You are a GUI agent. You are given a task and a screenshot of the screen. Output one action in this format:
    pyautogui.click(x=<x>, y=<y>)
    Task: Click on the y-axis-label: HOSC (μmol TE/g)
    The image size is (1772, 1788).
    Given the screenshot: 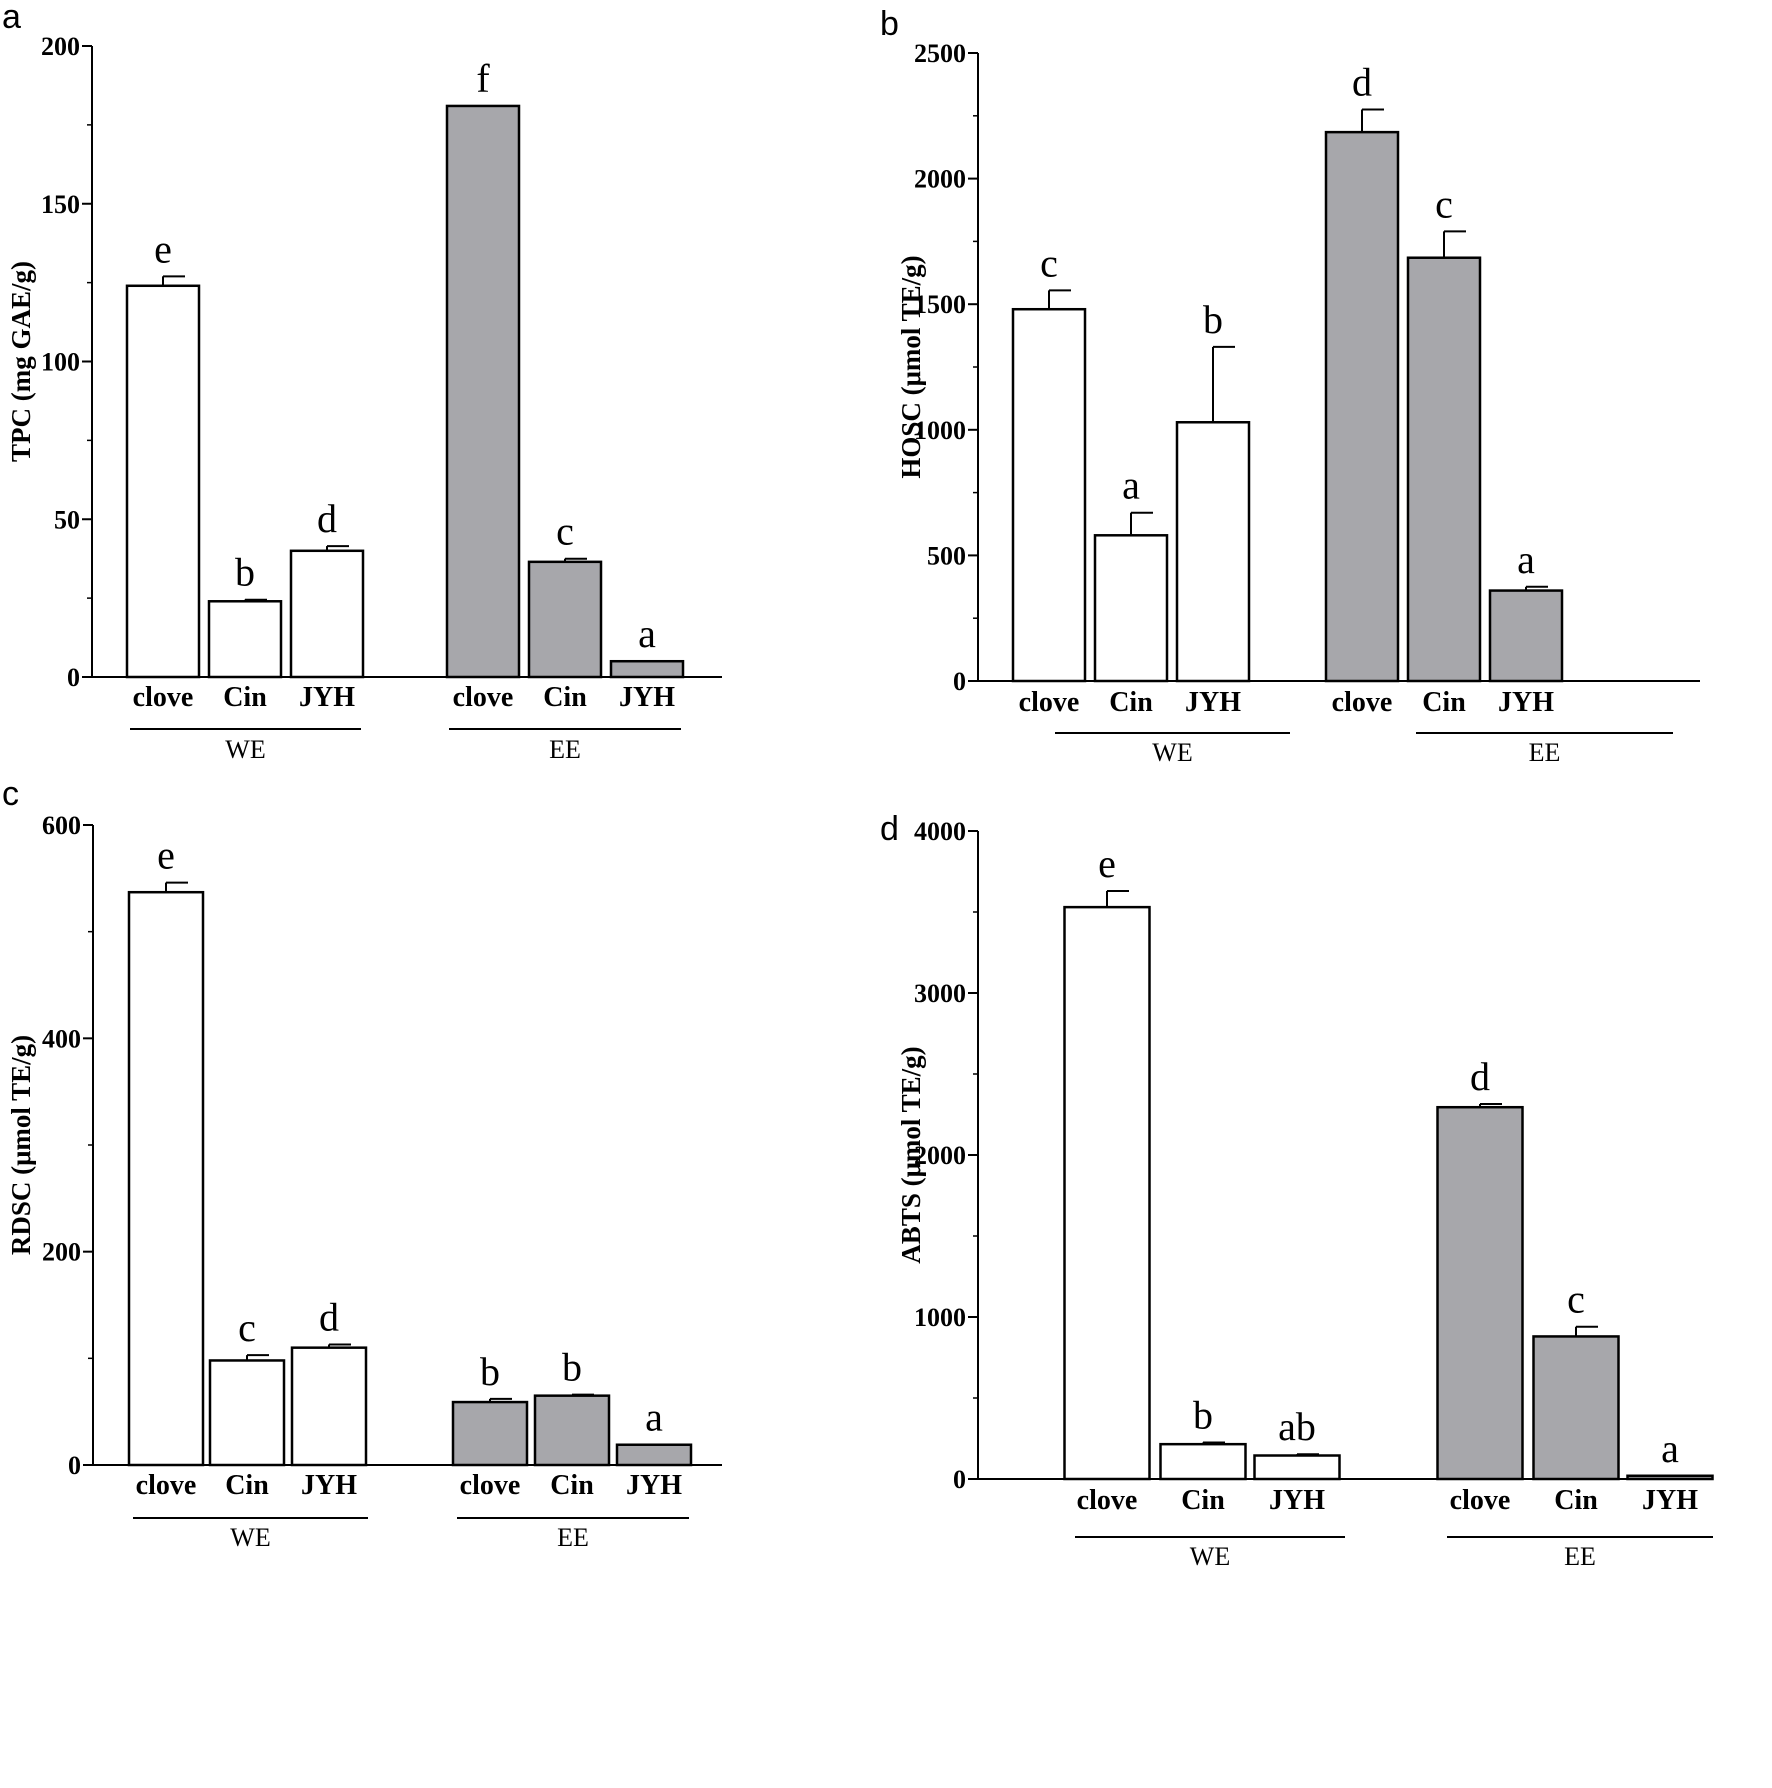 What is the action you would take?
    pyautogui.click(x=911, y=366)
    